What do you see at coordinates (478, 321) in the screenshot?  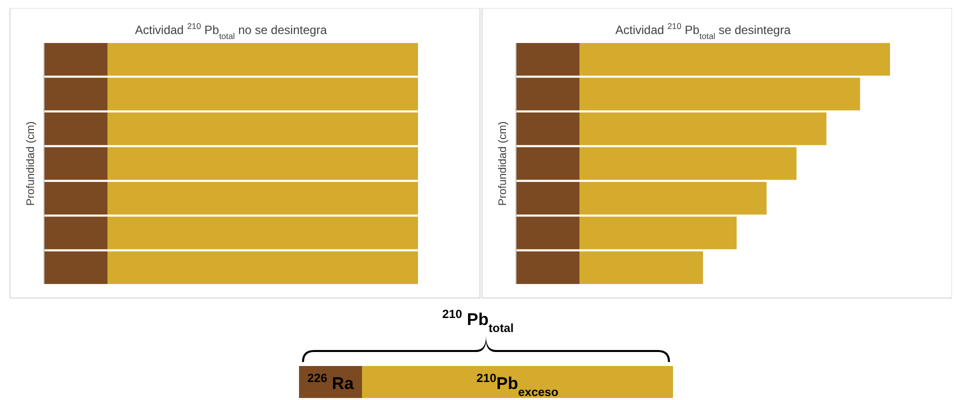 I see `text: $^{210}$ Pb$_{total}$` at bounding box center [478, 321].